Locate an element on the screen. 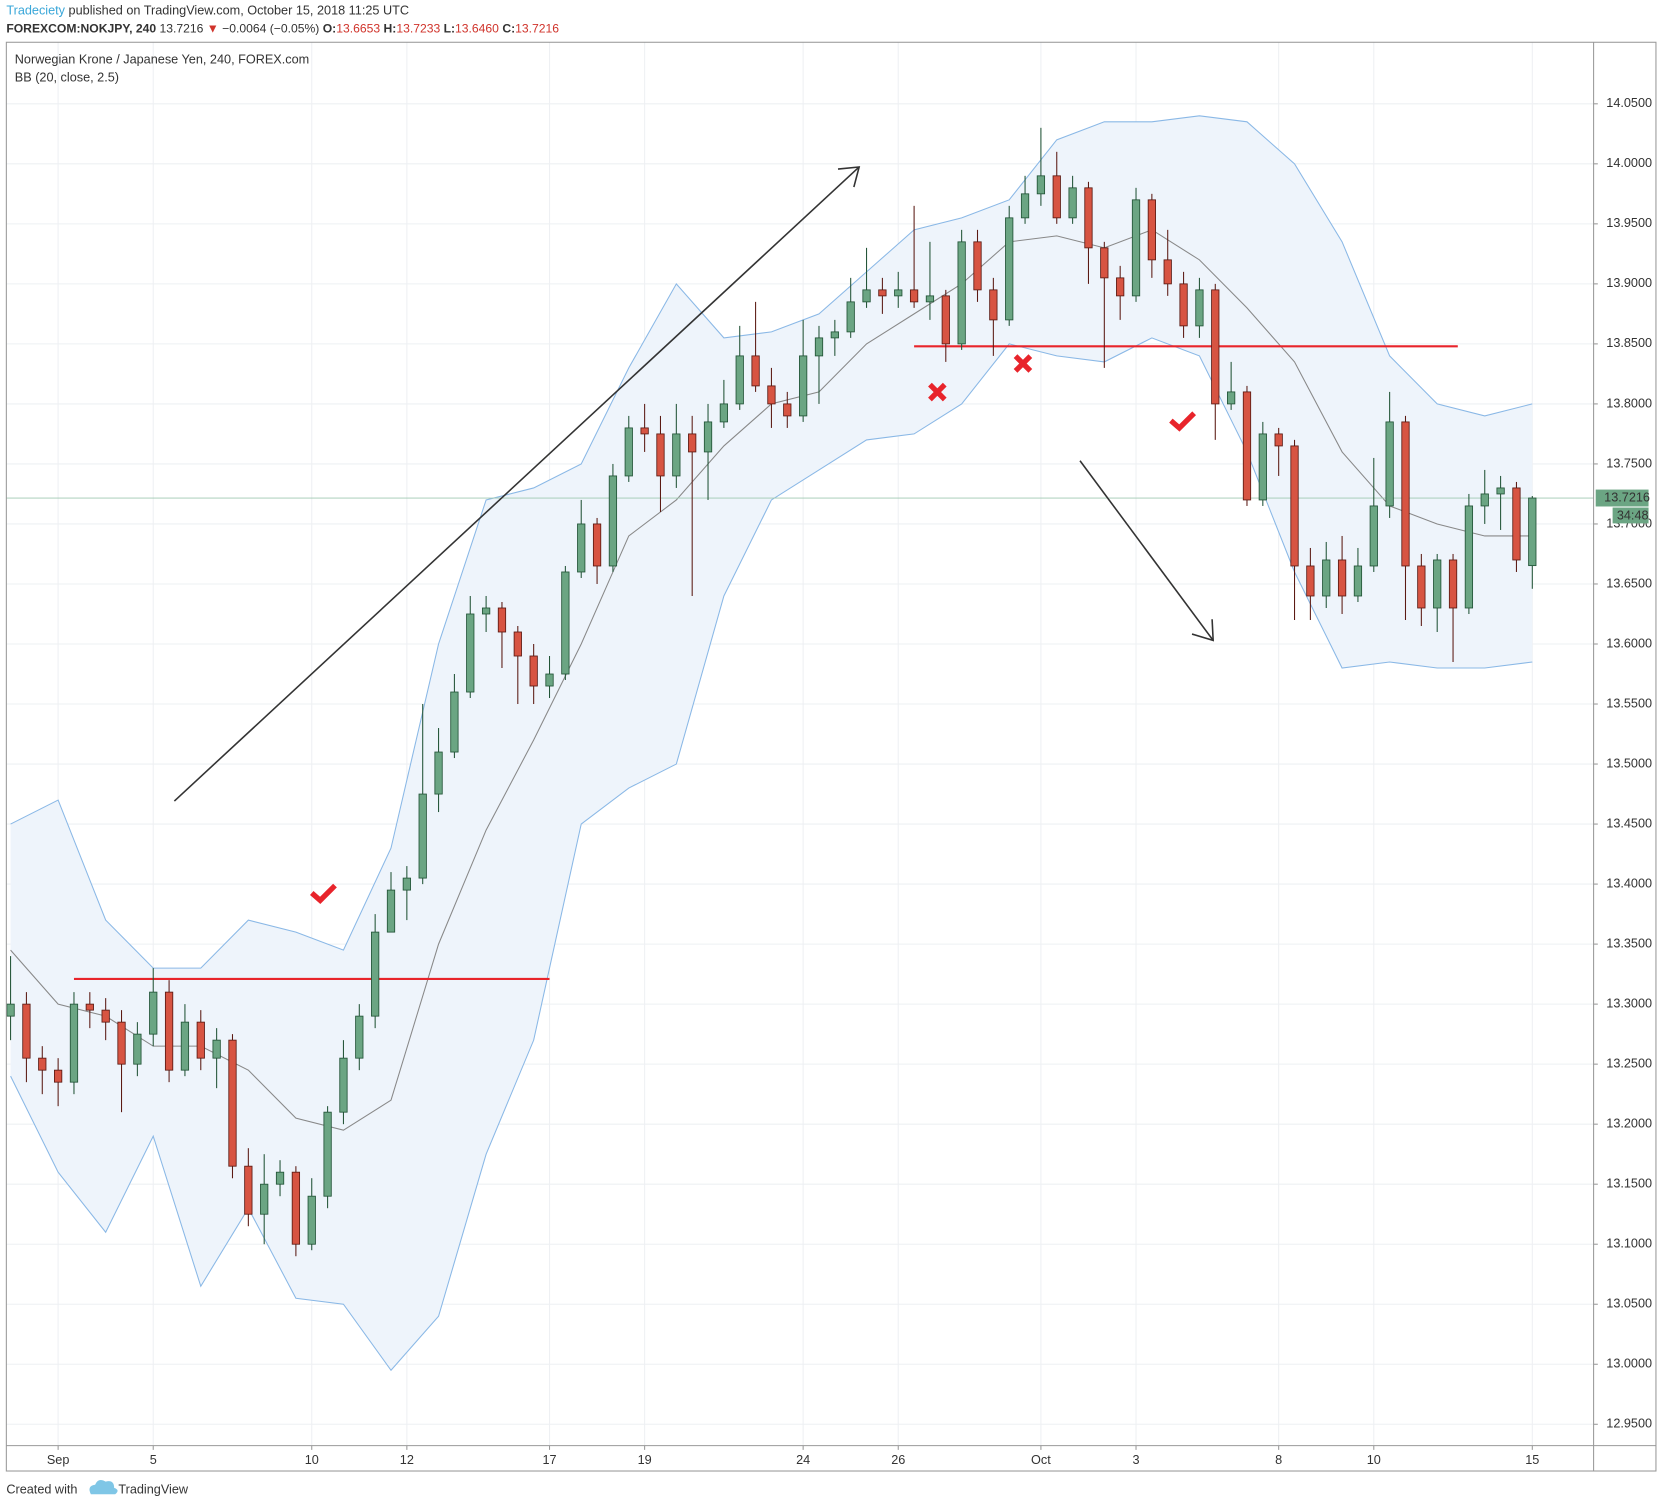  x-tick-label: 24 is located at coordinates (803, 1460).